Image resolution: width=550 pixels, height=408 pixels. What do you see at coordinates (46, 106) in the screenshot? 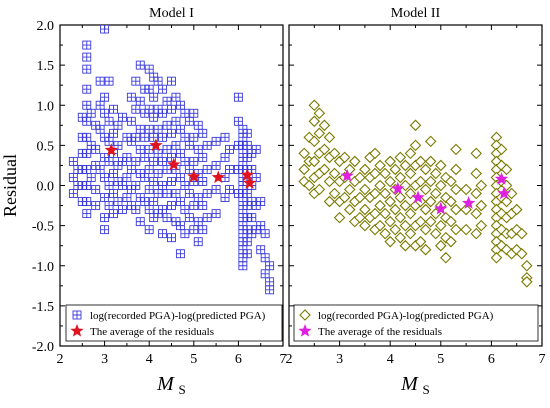
I see `y-tick-label: 1.0` at bounding box center [46, 106].